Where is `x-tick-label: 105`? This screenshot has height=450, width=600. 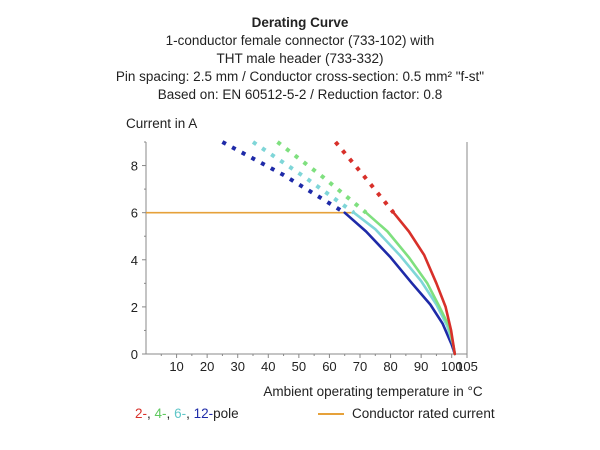
x-tick-label: 105 is located at coordinates (467, 366).